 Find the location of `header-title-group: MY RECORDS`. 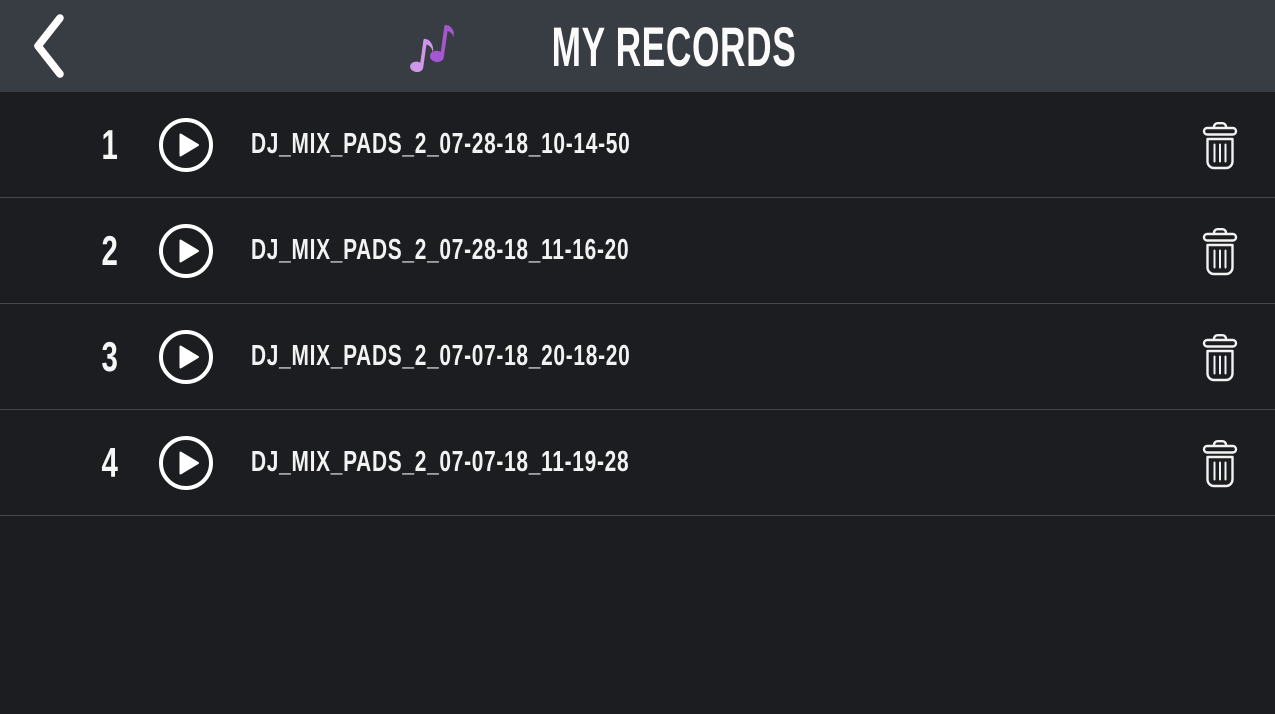

header-title-group: MY RECORDS is located at coordinates (637, 46).